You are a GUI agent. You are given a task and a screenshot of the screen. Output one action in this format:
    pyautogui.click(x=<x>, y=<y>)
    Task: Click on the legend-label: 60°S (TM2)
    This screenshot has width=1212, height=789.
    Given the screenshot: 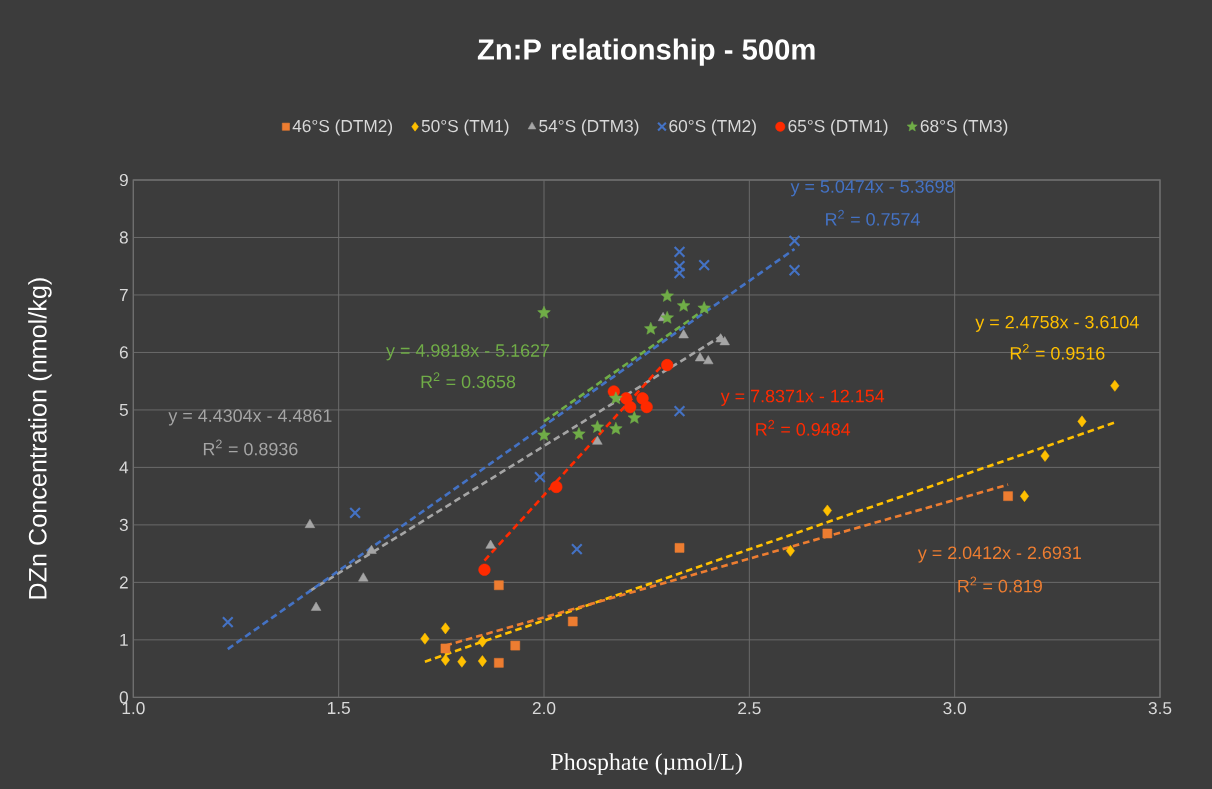 What is the action you would take?
    pyautogui.click(x=712, y=127)
    